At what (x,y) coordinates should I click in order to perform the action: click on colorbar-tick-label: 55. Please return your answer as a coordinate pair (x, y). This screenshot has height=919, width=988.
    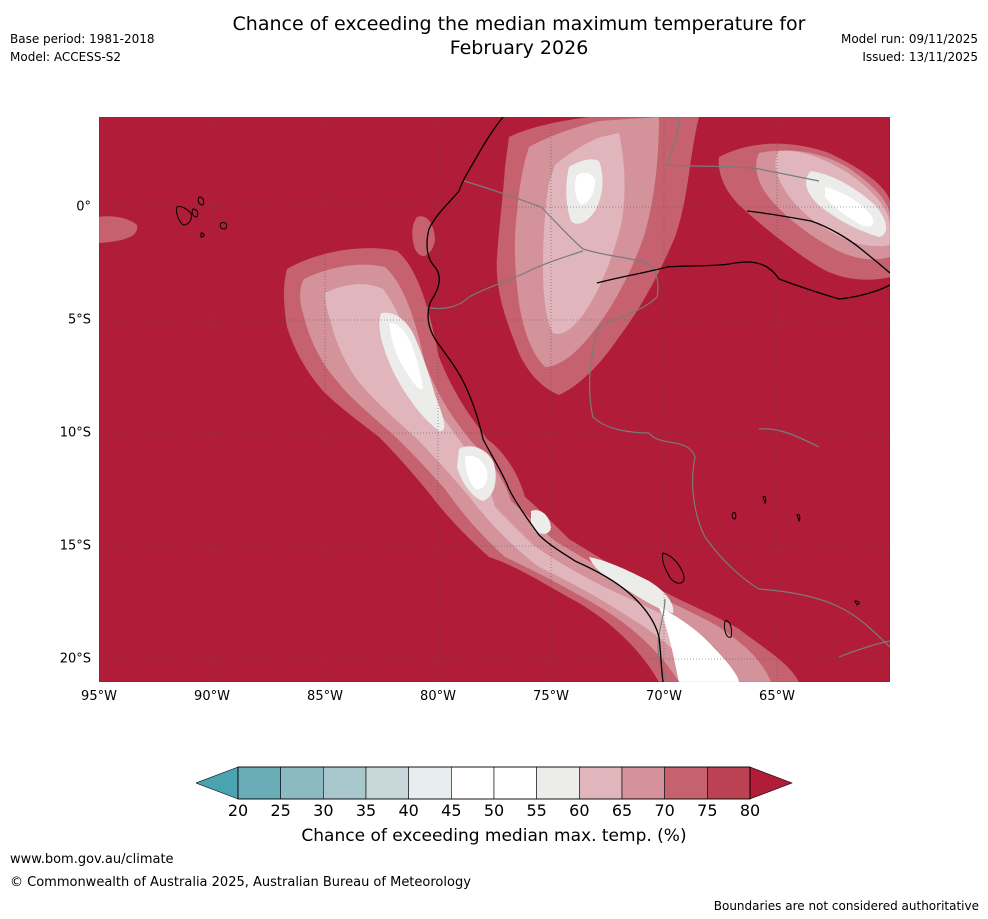
    Looking at the image, I should click on (536, 810).